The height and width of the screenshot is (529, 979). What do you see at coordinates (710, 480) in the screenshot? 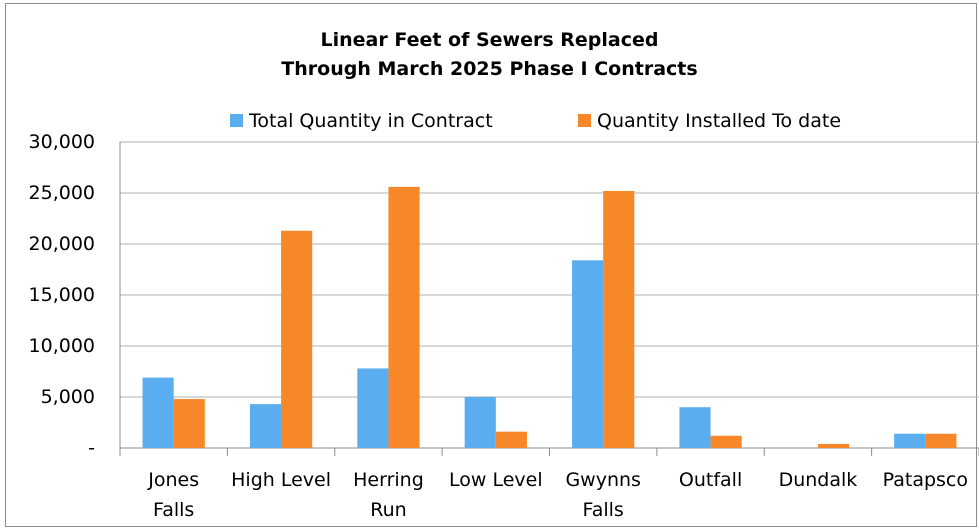
I see `x-tick-label: Outfall` at bounding box center [710, 480].